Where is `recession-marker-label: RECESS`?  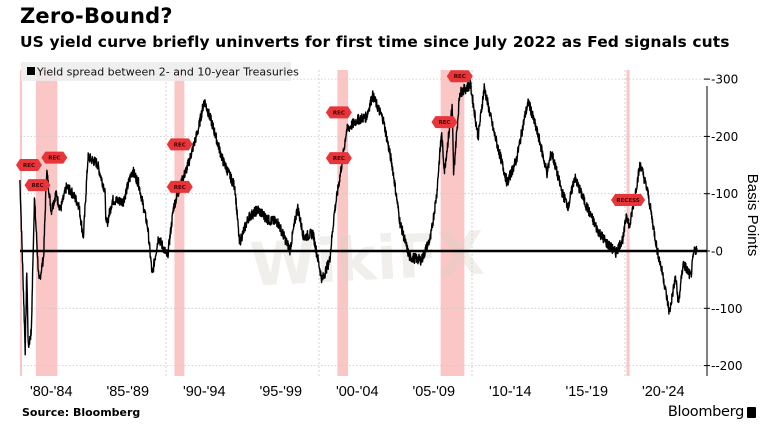
recession-marker-label: RECESS is located at coordinates (627, 201).